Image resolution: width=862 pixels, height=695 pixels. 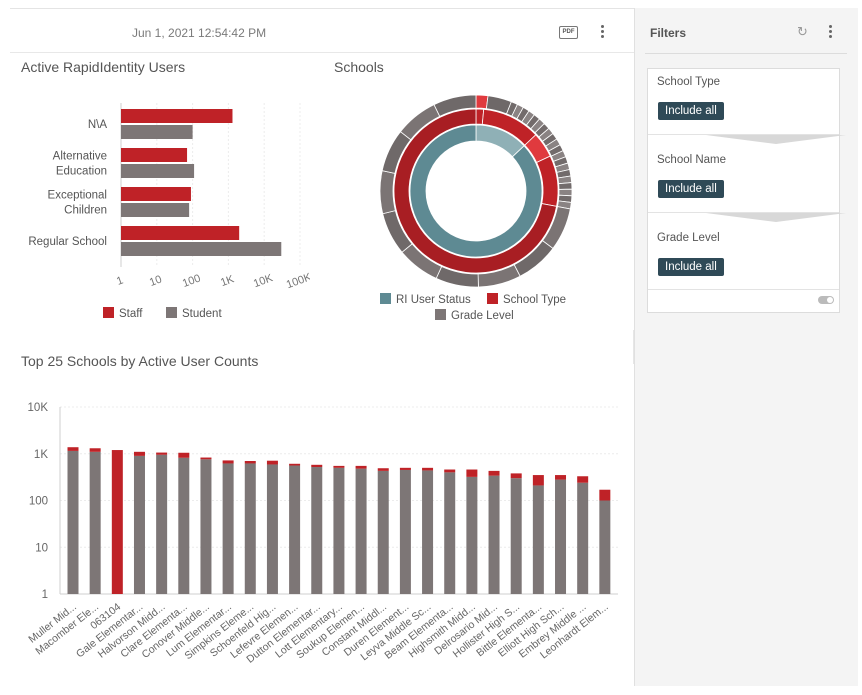 I want to click on legend-item-ri-user-status: RI User Status, so click(x=425, y=299).